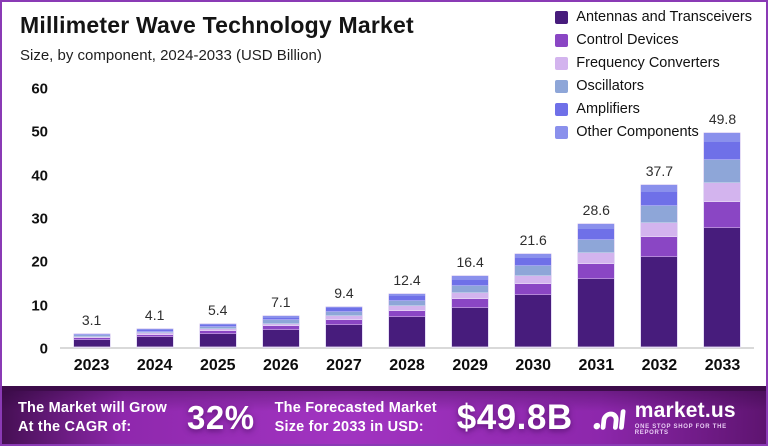  I want to click on bar-column: 9.4, so click(343, 218).